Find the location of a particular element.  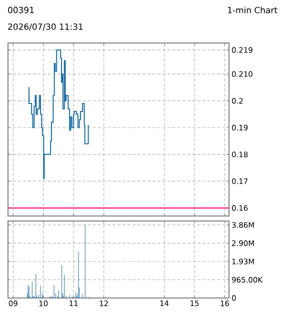

text: 2026/07/30 11:31 is located at coordinates (45, 27).